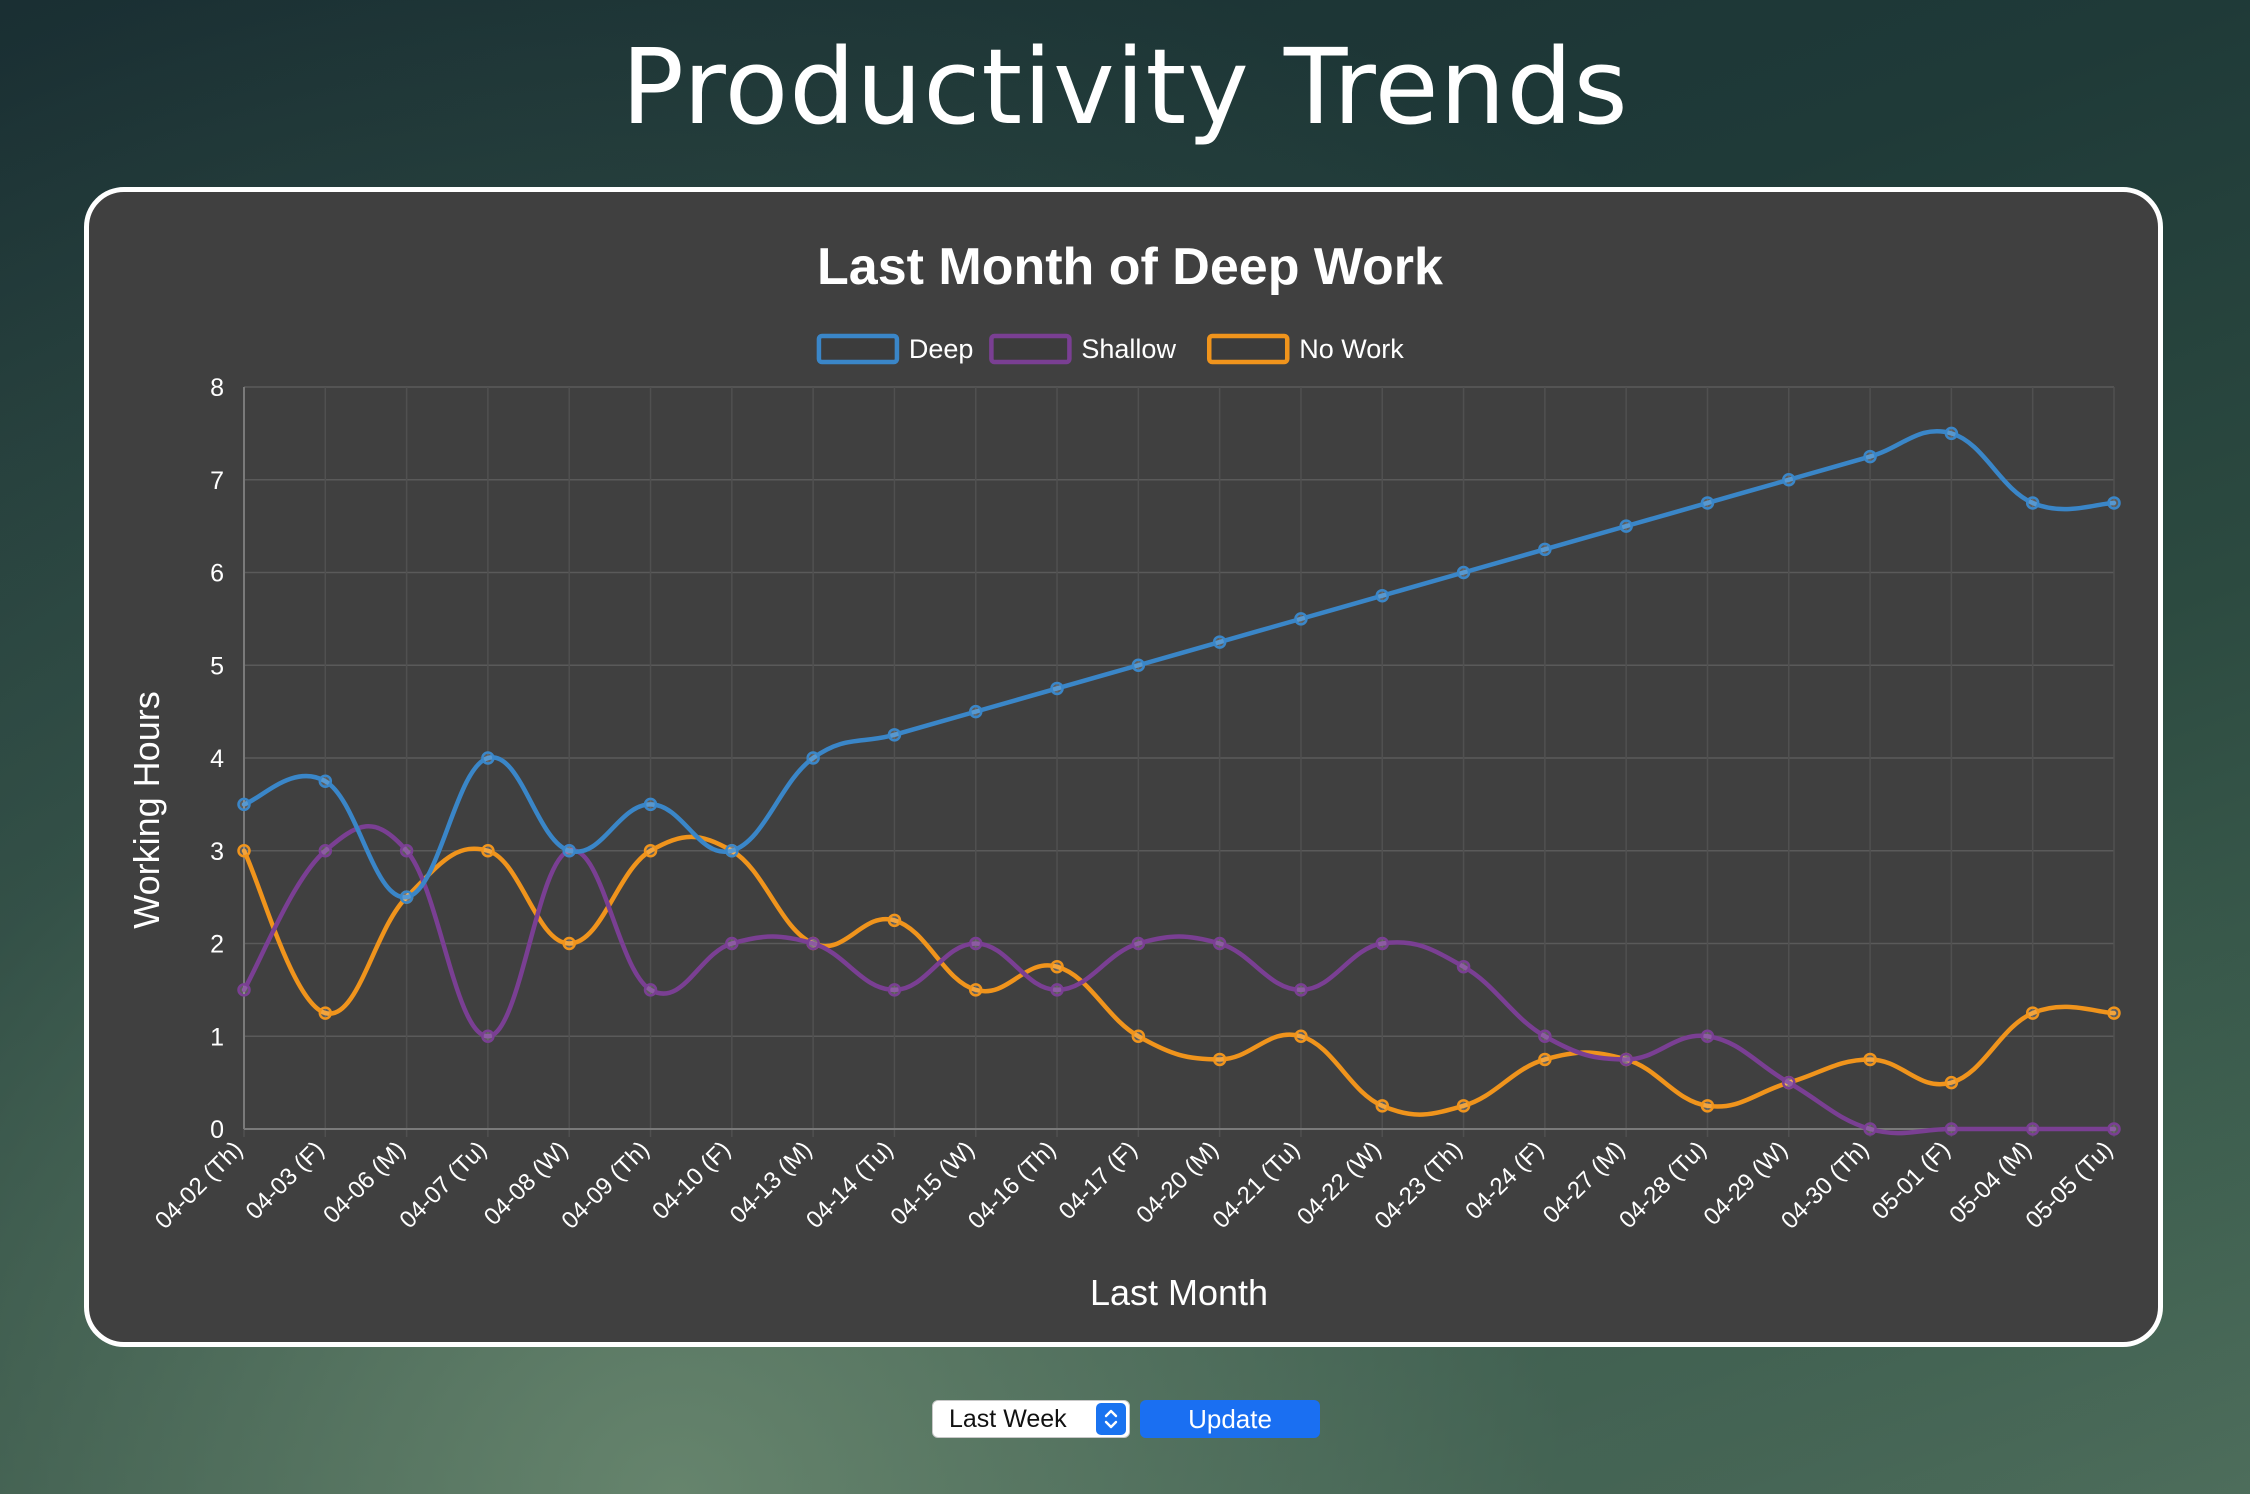 This screenshot has width=2250, height=1494. Describe the element at coordinates (1111, 1419) in the screenshot. I see `chevron-up-down-icon` at that location.